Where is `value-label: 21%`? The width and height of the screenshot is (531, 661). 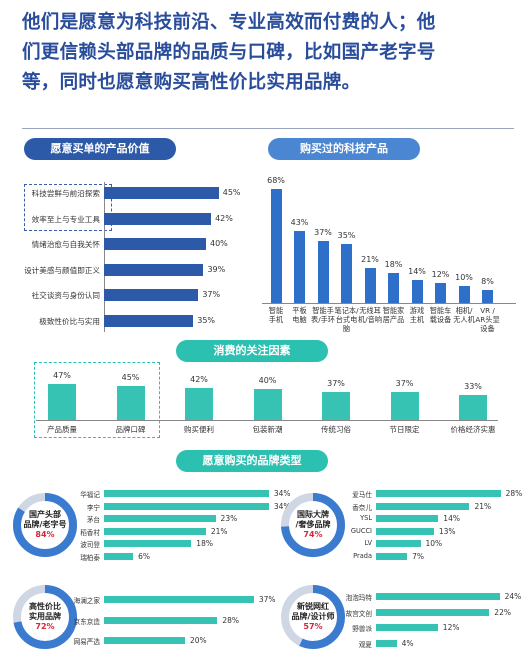
value-label: 21% is located at coordinates (219, 531).